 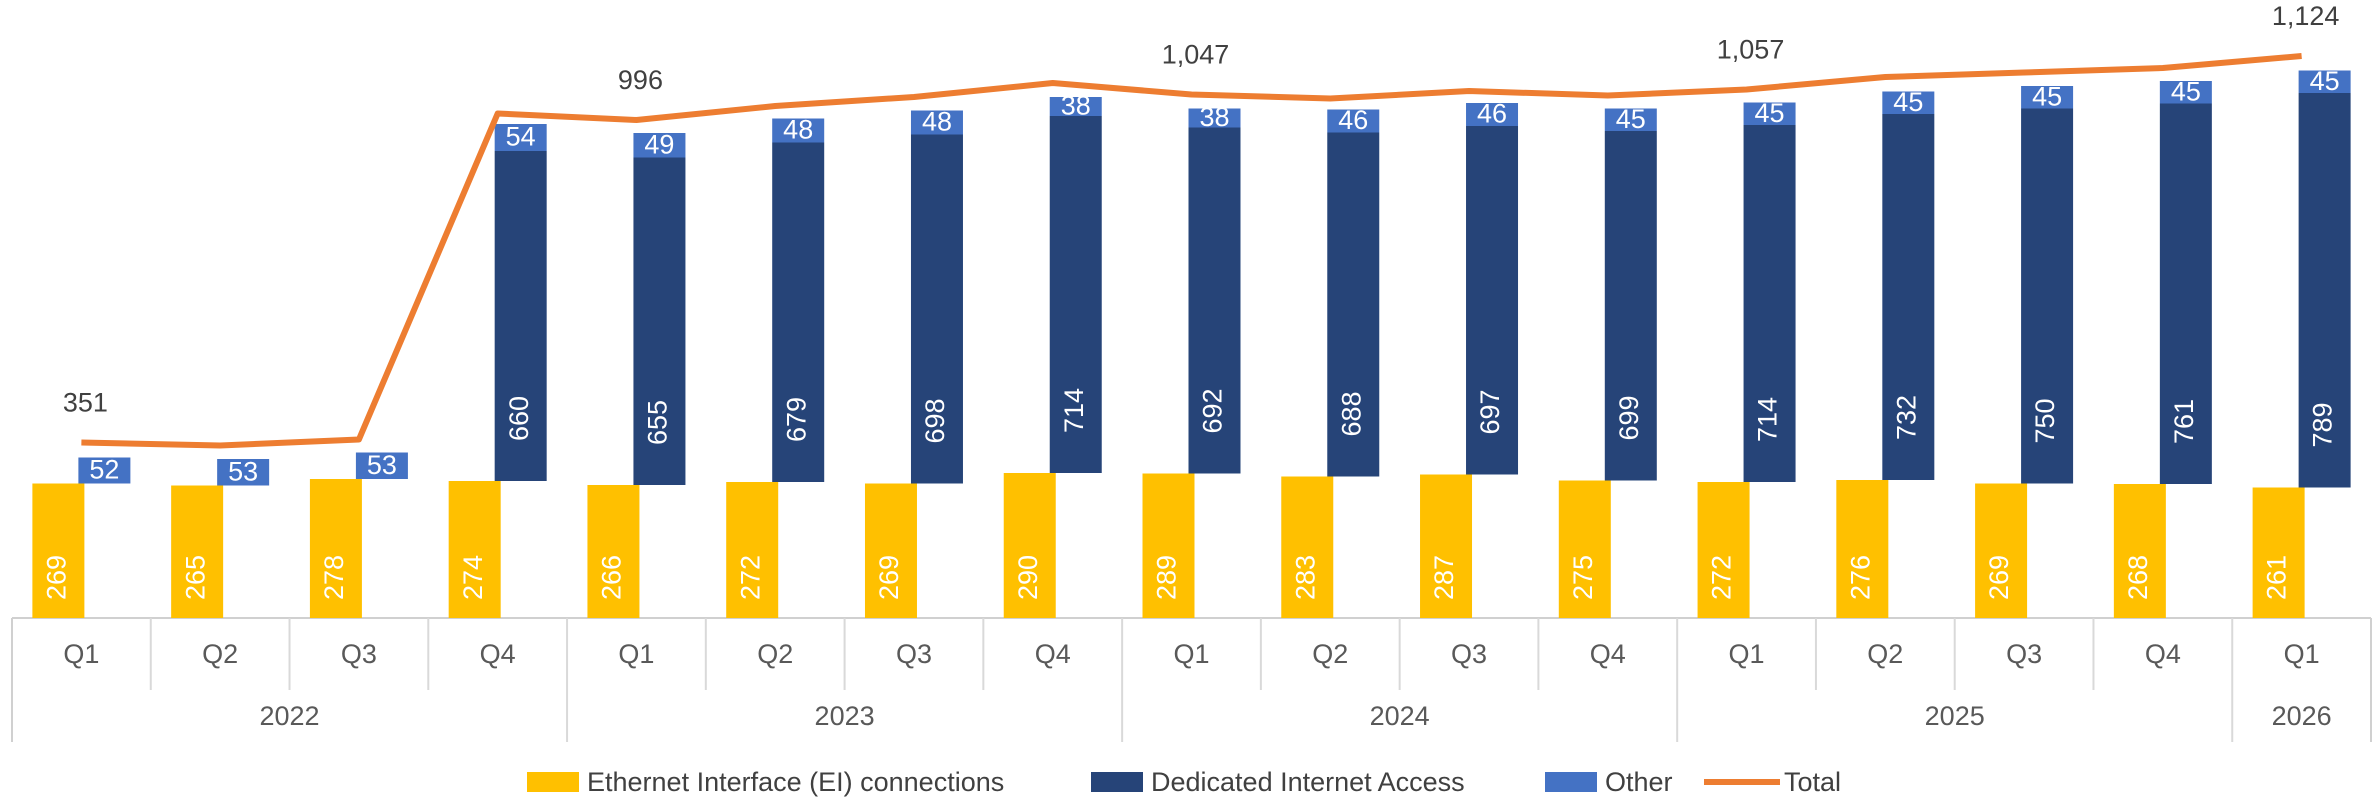 What do you see at coordinates (775, 654) in the screenshot?
I see `x-tick-label: Q2` at bounding box center [775, 654].